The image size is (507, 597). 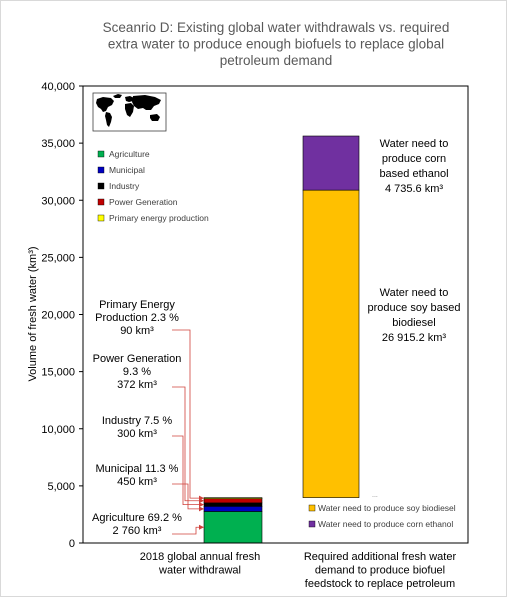 What do you see at coordinates (414, 189) in the screenshot?
I see `annotation-text: 4 735.6 km³` at bounding box center [414, 189].